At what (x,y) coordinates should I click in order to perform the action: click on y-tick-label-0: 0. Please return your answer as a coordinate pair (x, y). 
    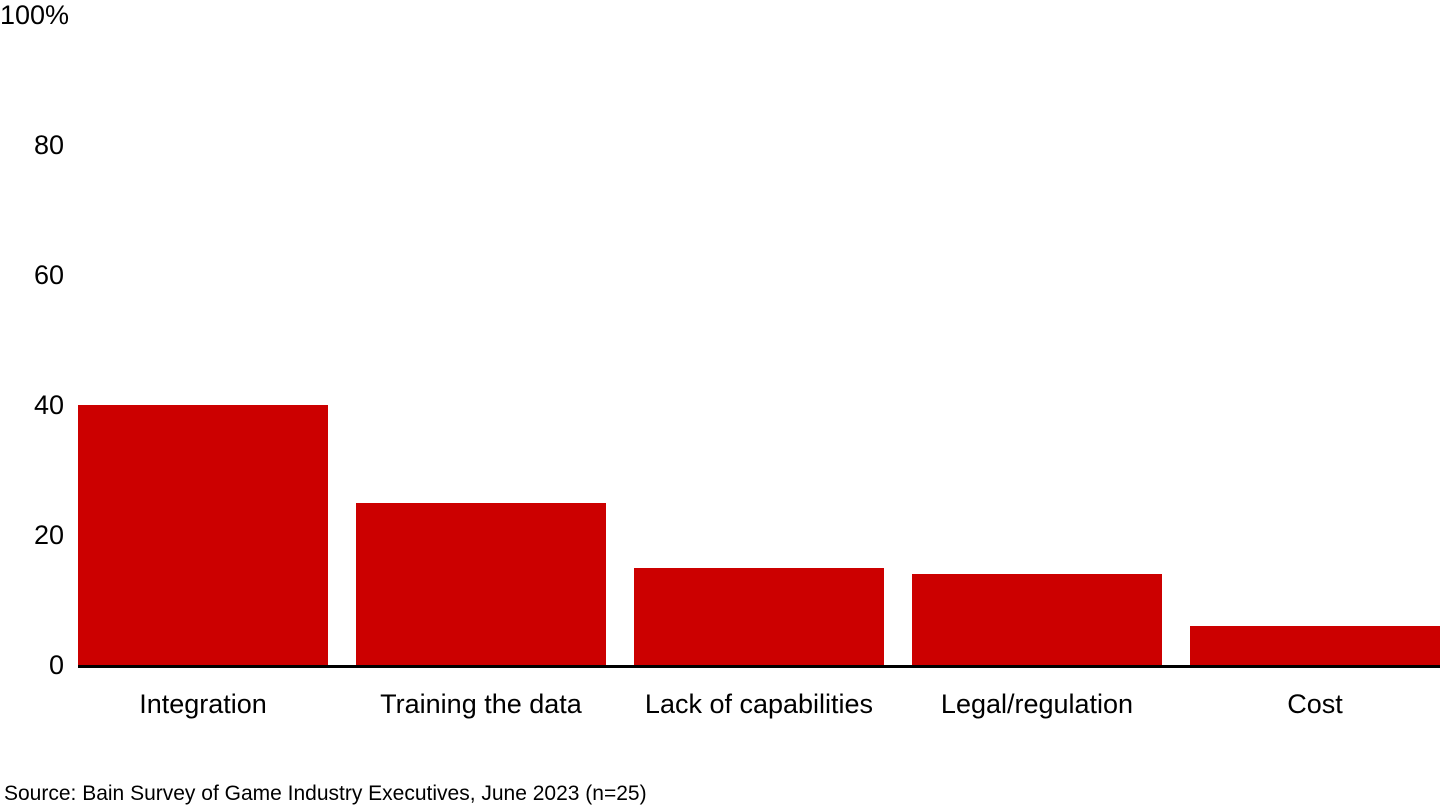
    Looking at the image, I should click on (56, 665).